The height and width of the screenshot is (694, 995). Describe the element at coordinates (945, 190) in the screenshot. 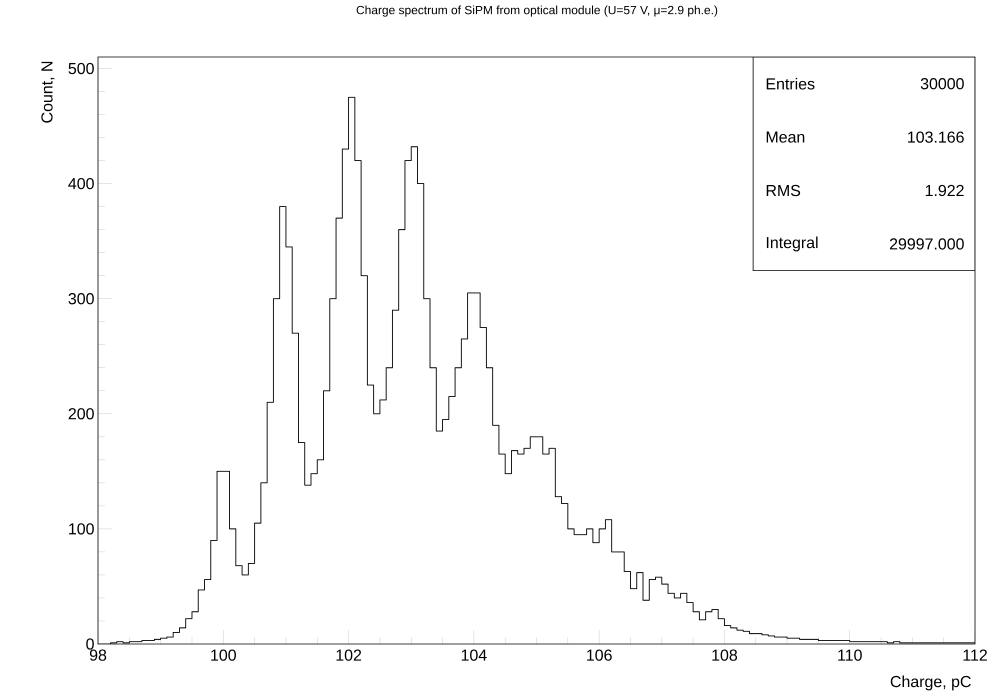

I see `annotation: 1.922` at that location.